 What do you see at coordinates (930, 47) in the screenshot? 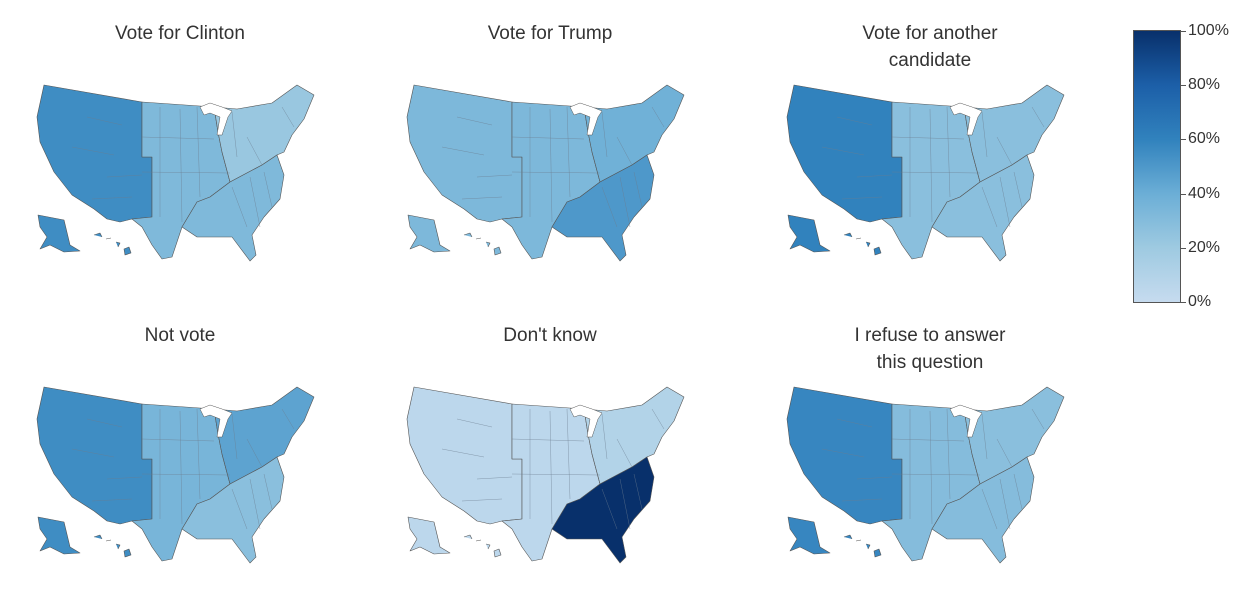
I see `panel-title: Vote for another candidate` at bounding box center [930, 47].